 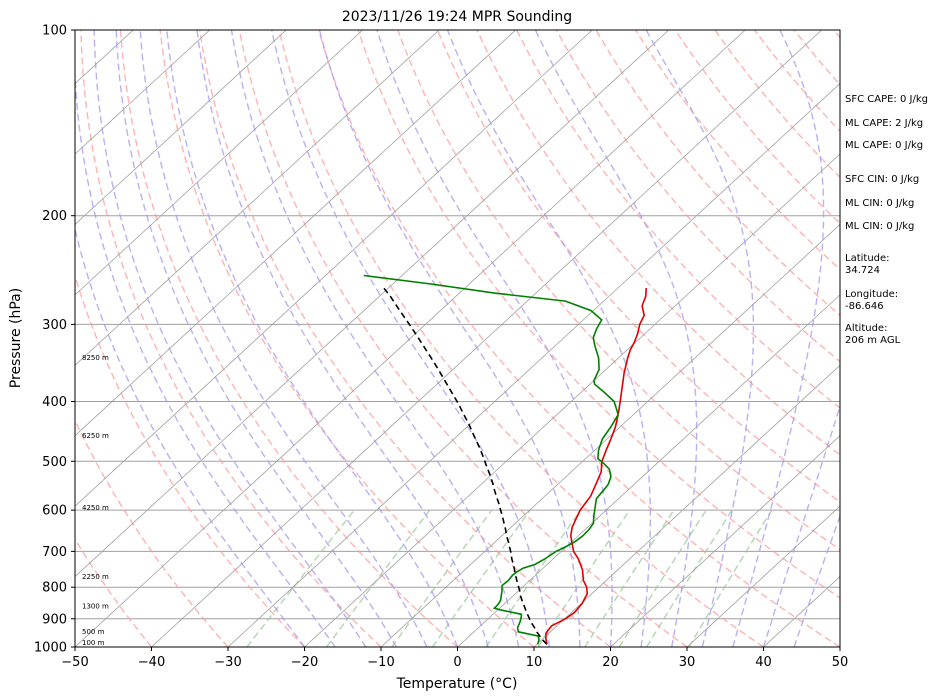 What do you see at coordinates (534, 662) in the screenshot?
I see `x-tick-label: 10` at bounding box center [534, 662].